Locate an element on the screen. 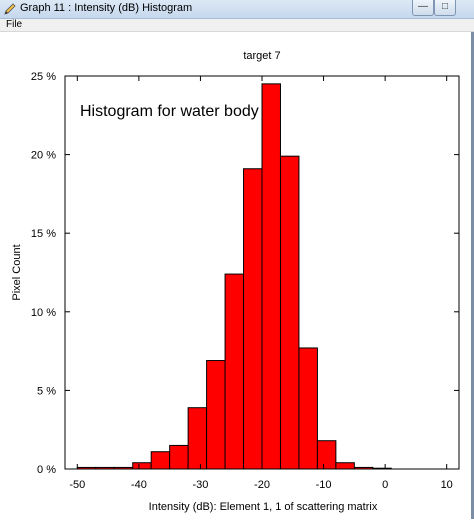 The image size is (474, 524). x-tick-label: -50 is located at coordinates (77, 485).